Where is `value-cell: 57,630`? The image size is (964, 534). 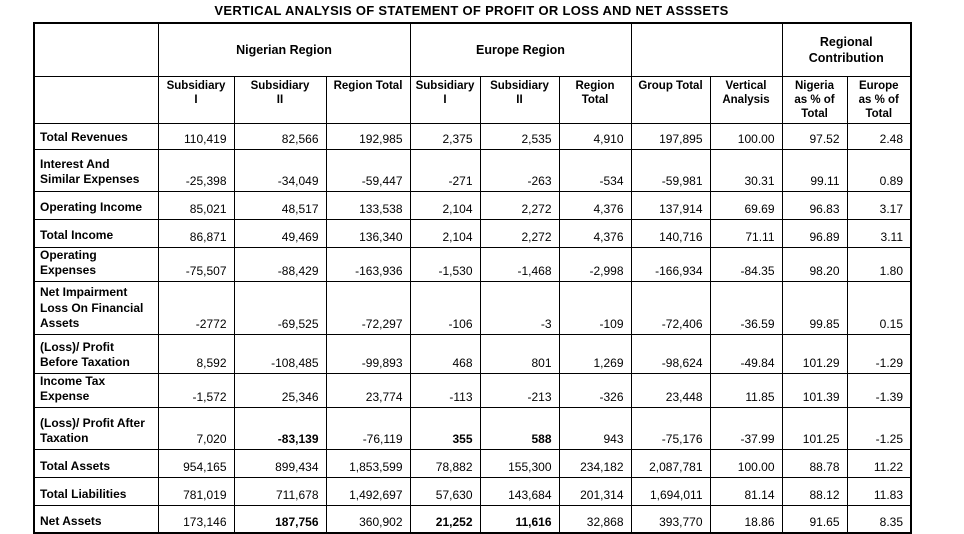 value-cell: 57,630 is located at coordinates (445, 491).